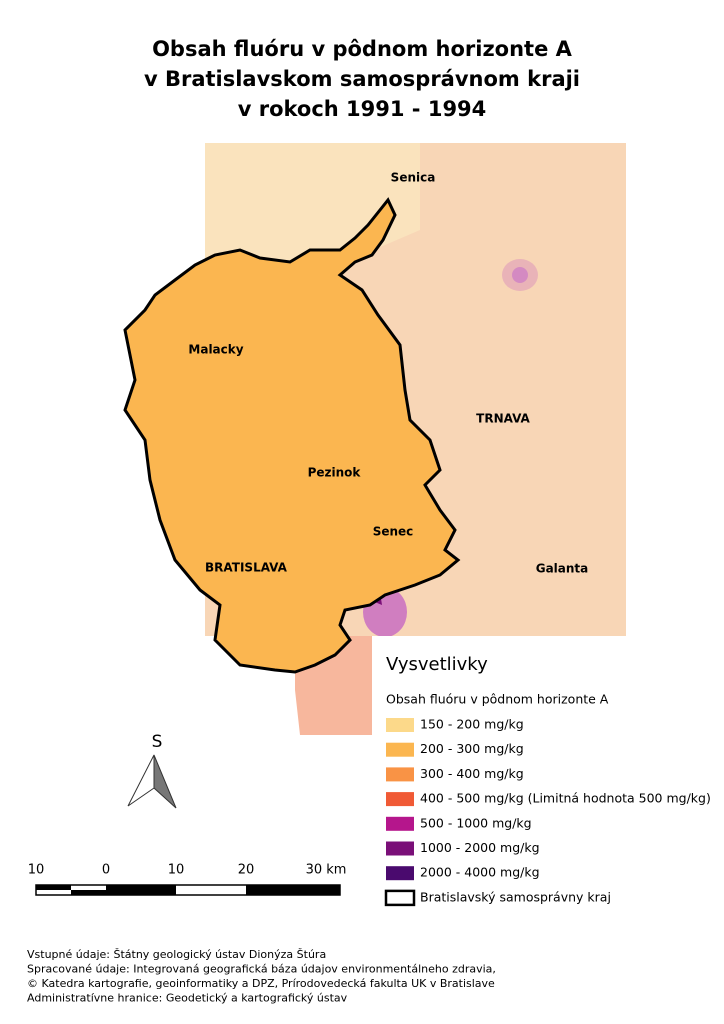 This screenshot has height=1024, width=724. I want to click on title-line: v Bratislavskom samosprávnom kraji, so click(362, 79).